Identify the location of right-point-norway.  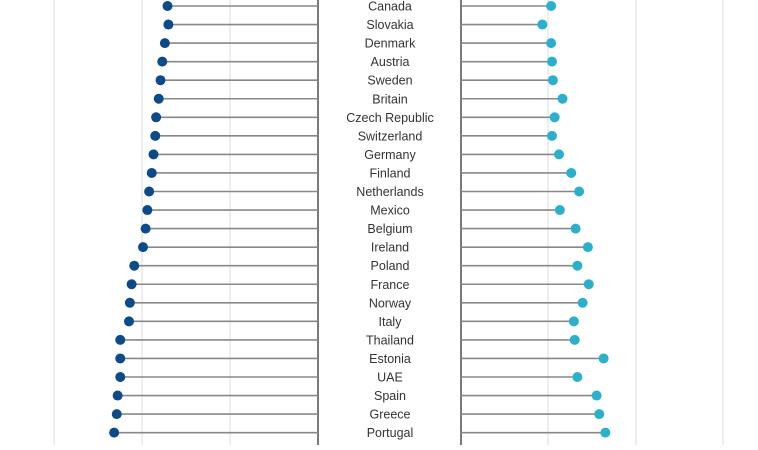
(582, 302).